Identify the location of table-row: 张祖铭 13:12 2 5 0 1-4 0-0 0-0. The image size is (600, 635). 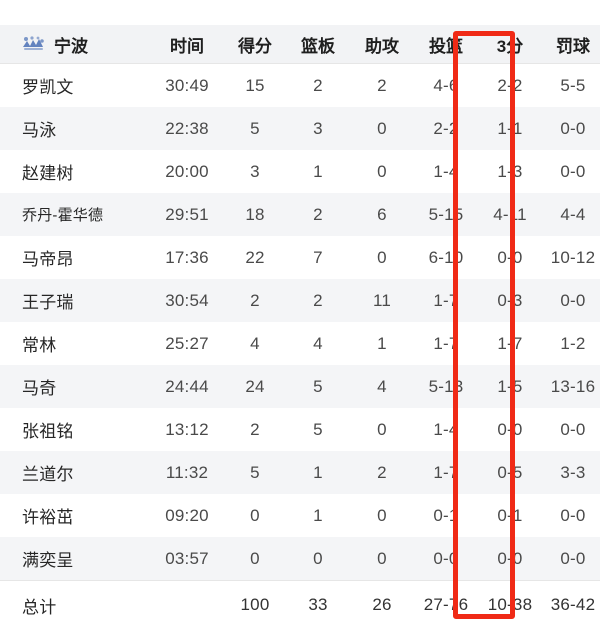
(300, 429).